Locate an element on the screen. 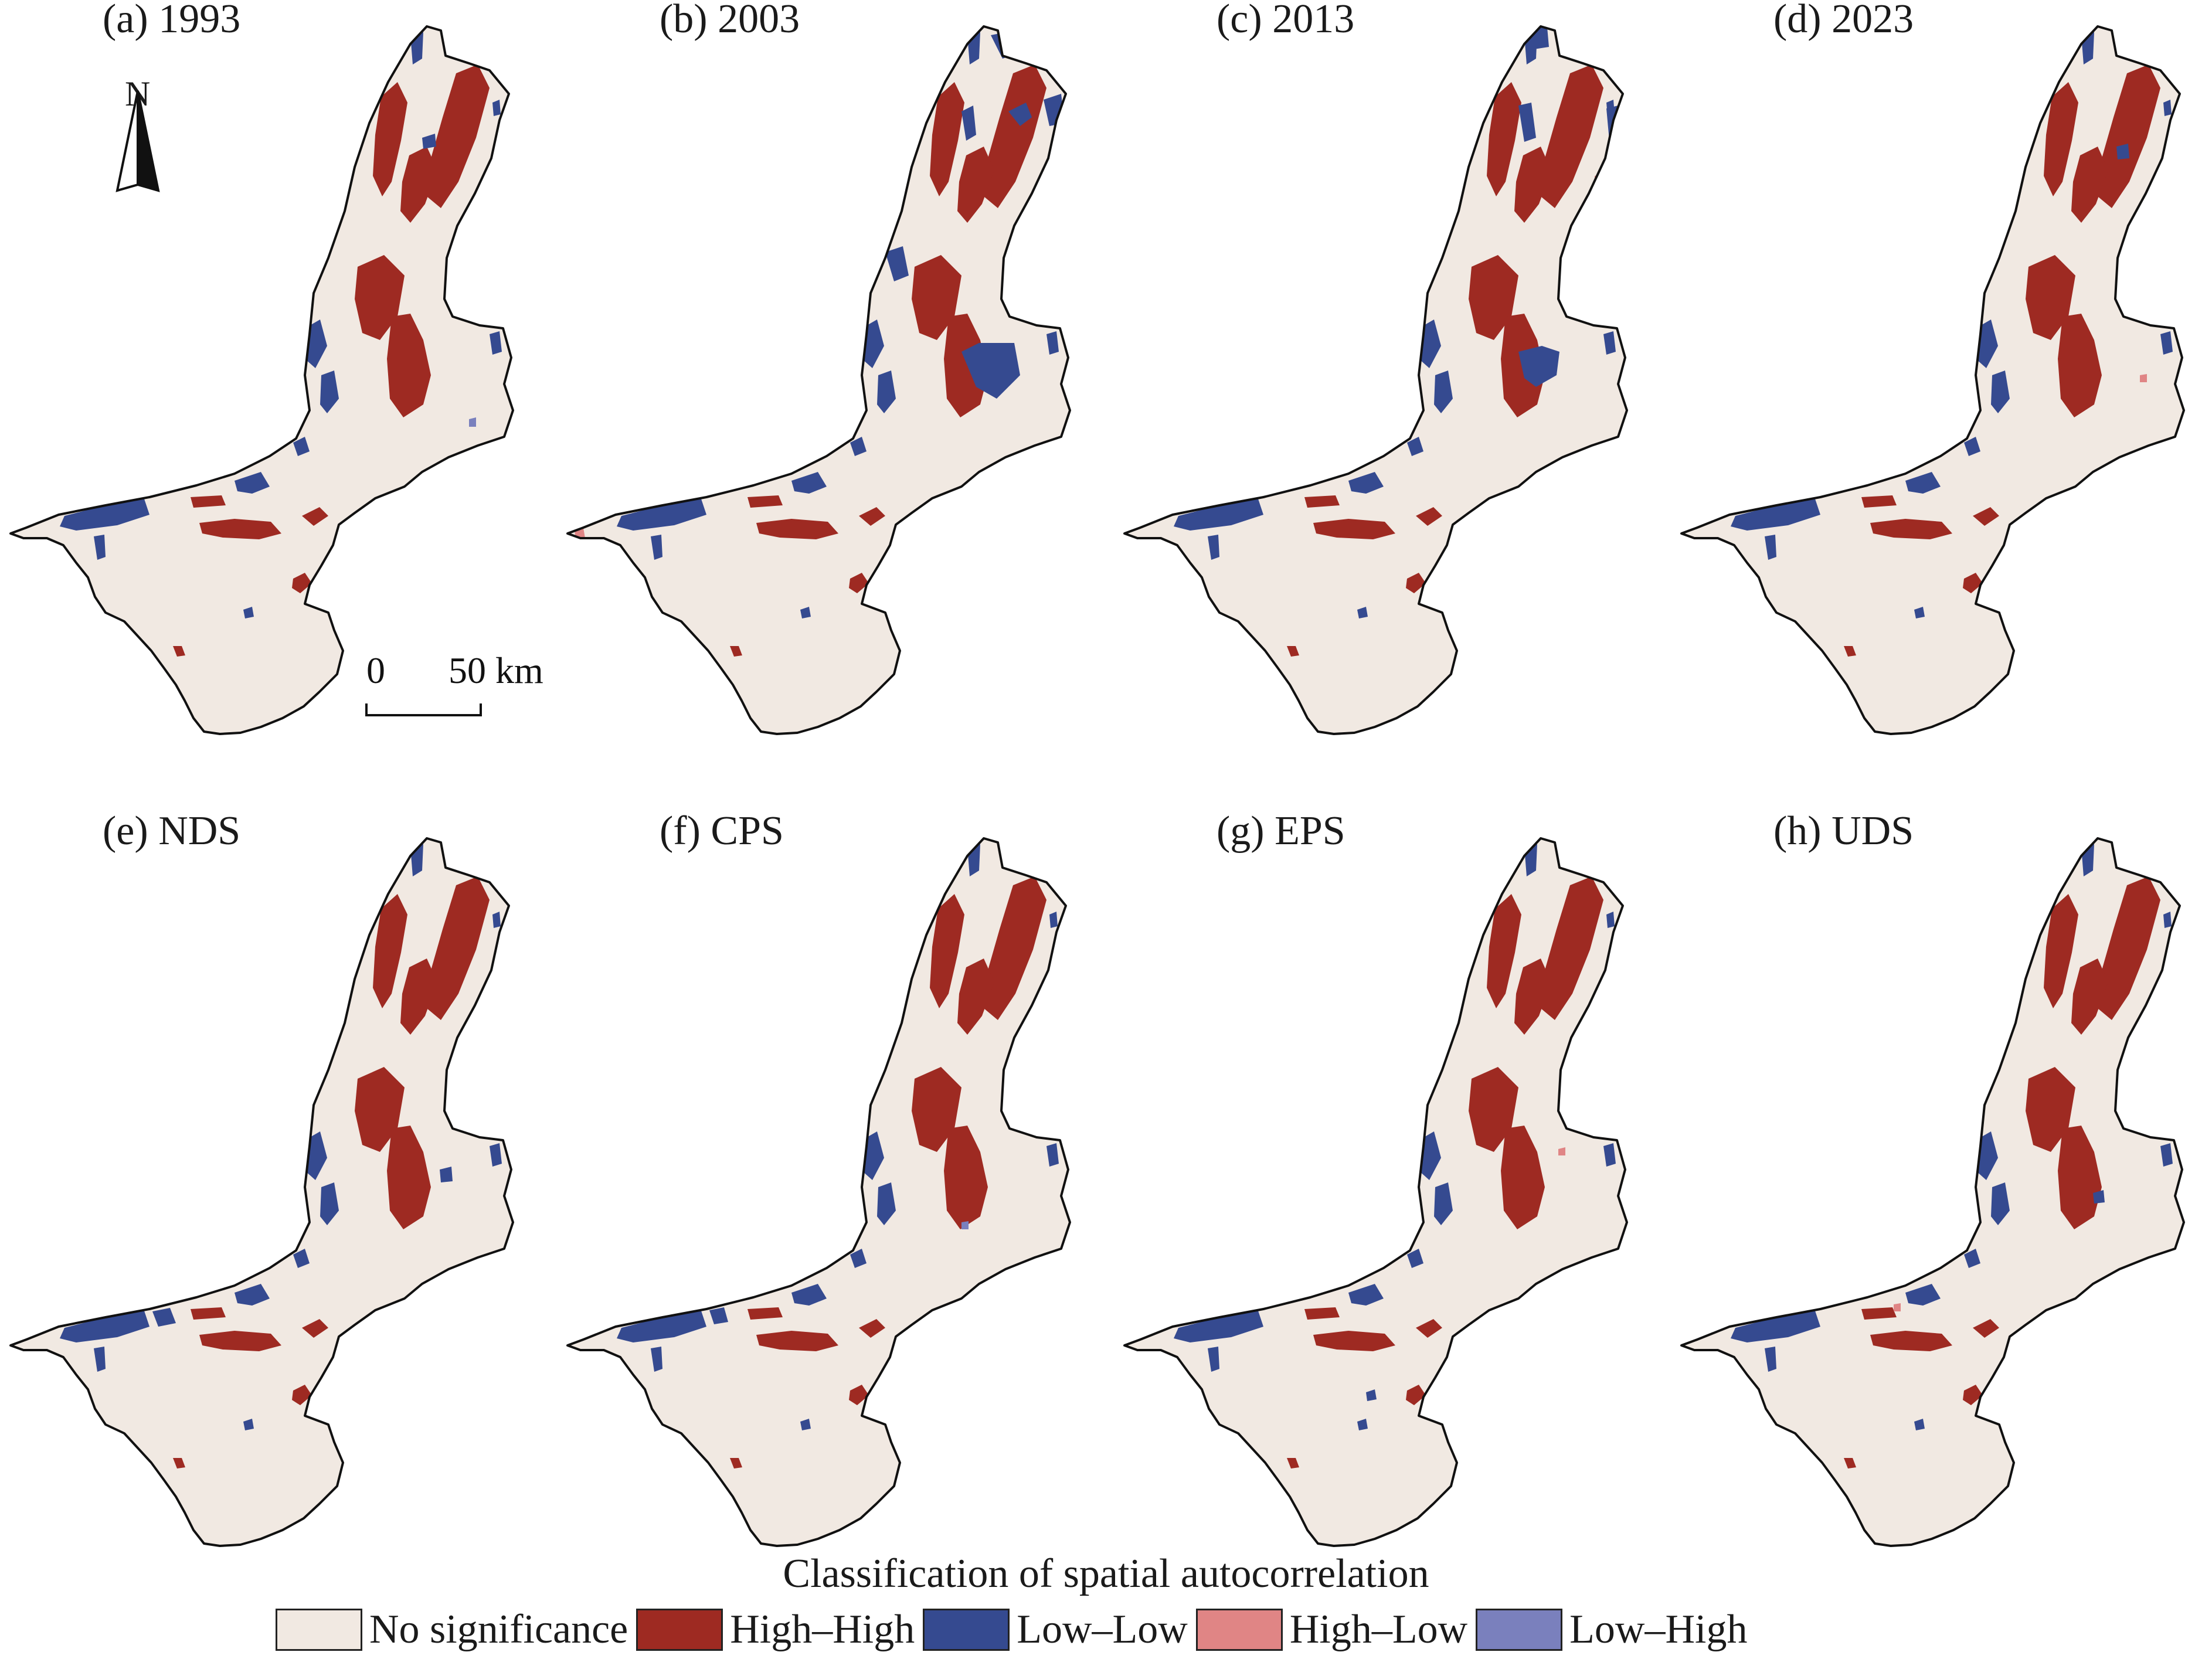 This screenshot has width=2212, height=1669. map-panel: (h) UDS is located at coordinates (1940, 1188).